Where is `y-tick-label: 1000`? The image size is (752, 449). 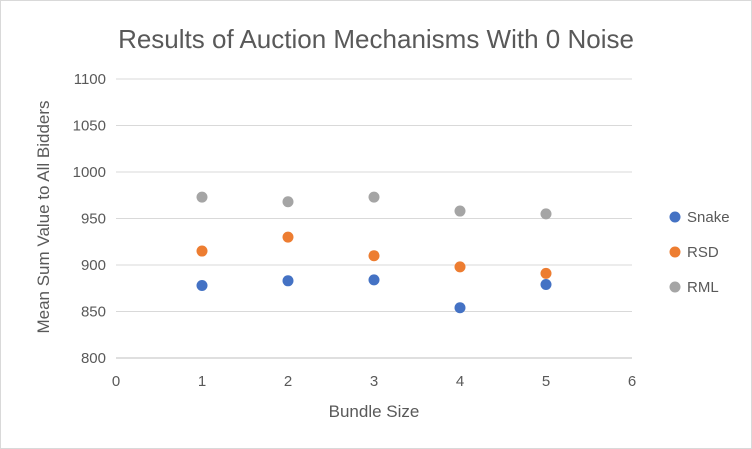
y-tick-label: 1000 is located at coordinates (89, 172).